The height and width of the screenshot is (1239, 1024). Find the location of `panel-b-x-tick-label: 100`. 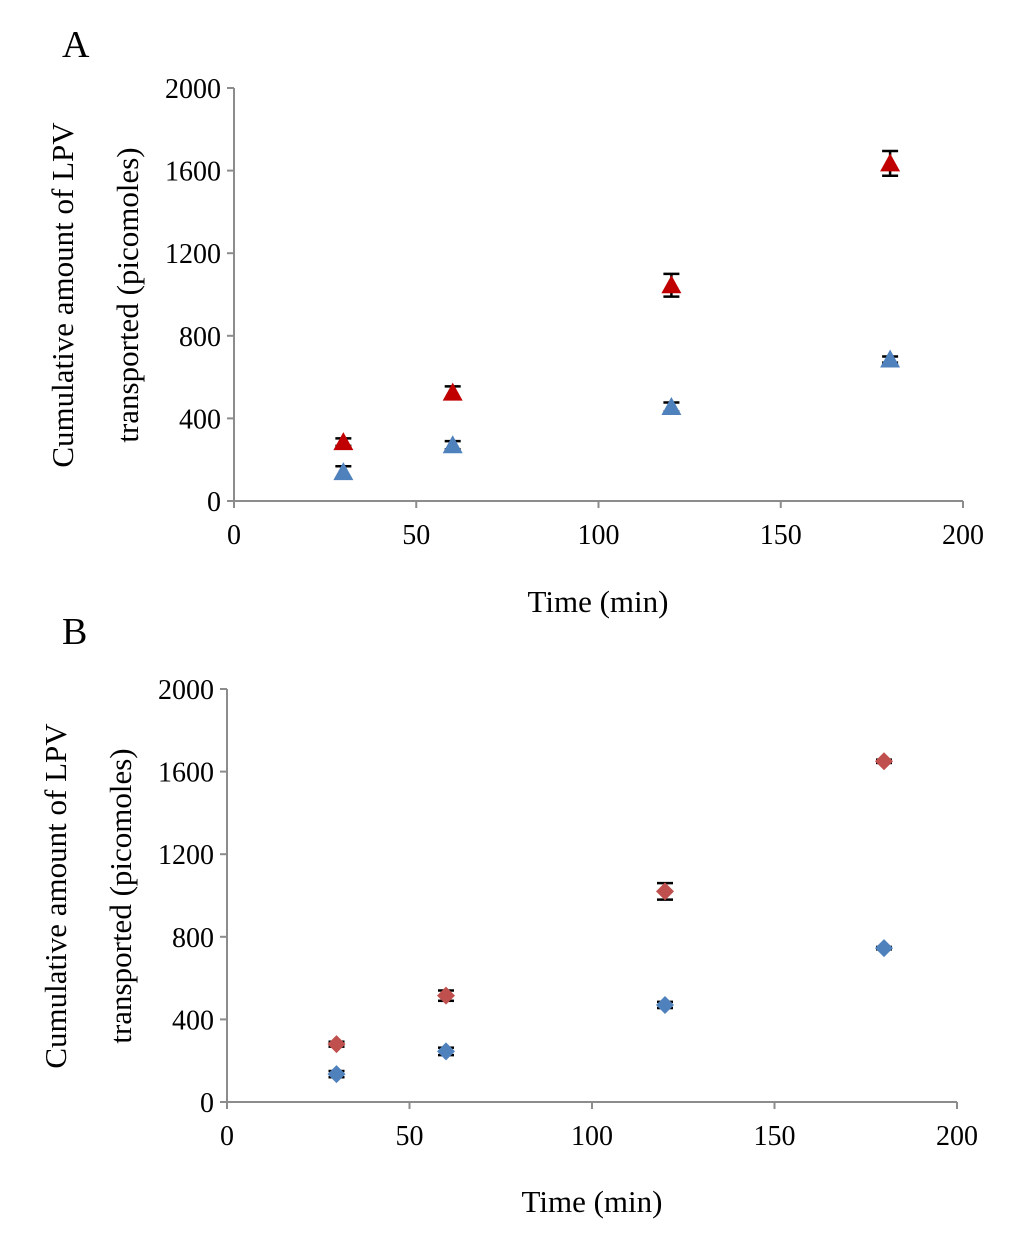

panel-b-x-tick-label: 100 is located at coordinates (592, 1136).